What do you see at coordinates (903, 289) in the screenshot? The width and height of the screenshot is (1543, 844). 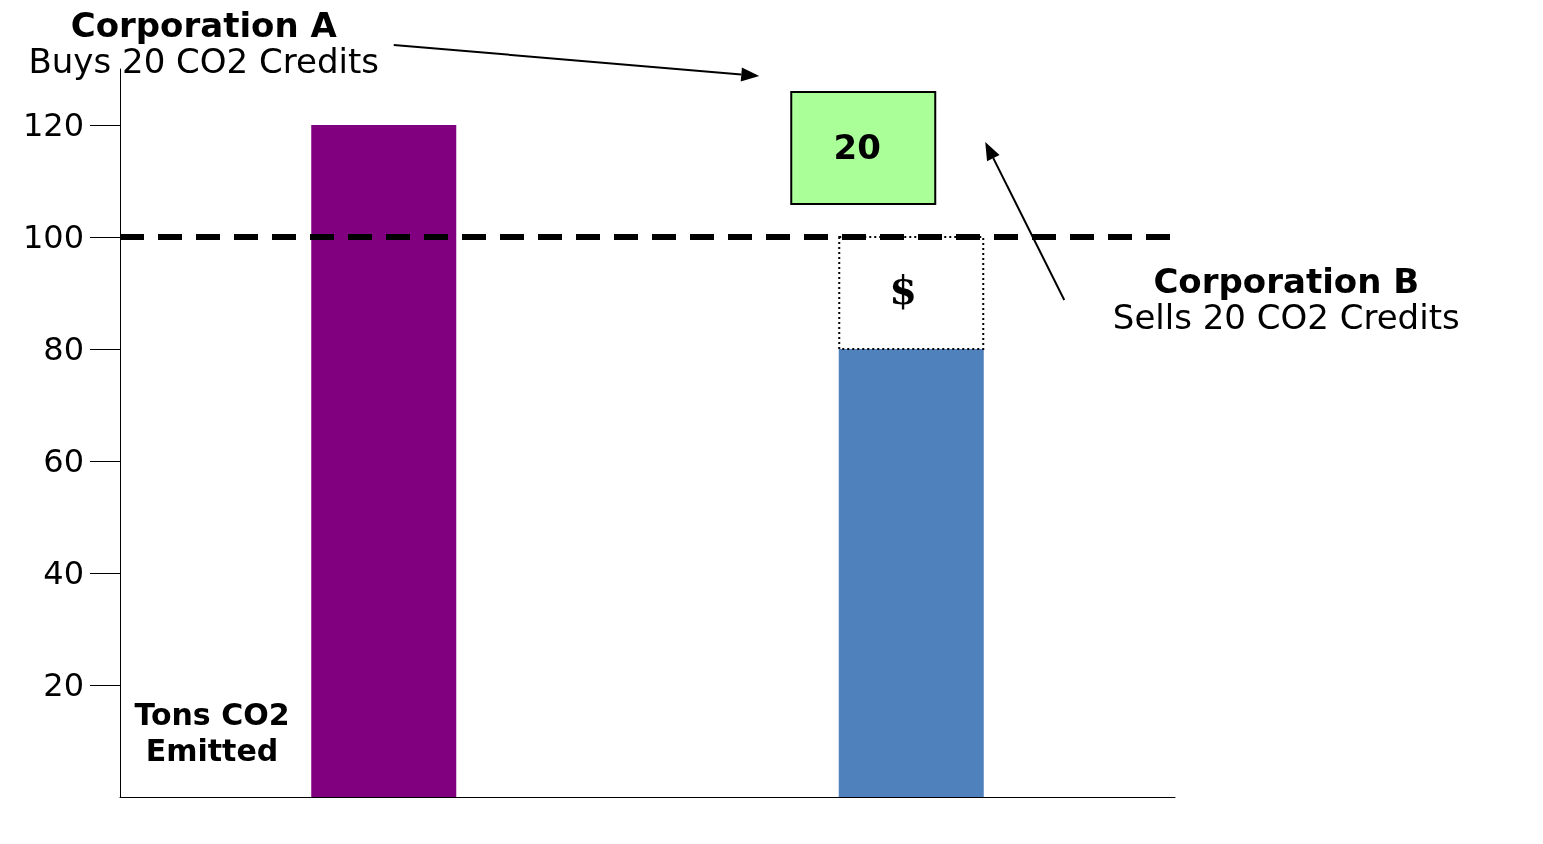 I see `annotation: $` at bounding box center [903, 289].